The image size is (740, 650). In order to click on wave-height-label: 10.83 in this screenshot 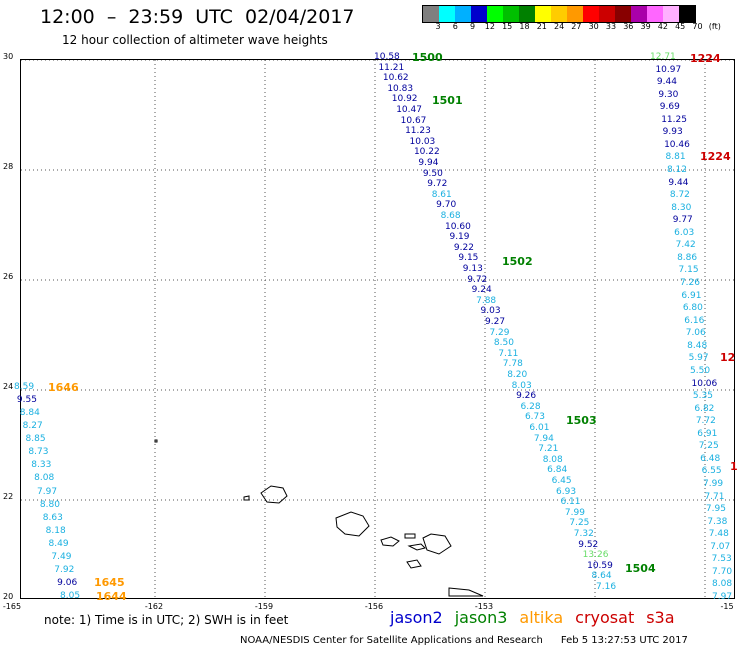, I will do `click(400, 88)`.